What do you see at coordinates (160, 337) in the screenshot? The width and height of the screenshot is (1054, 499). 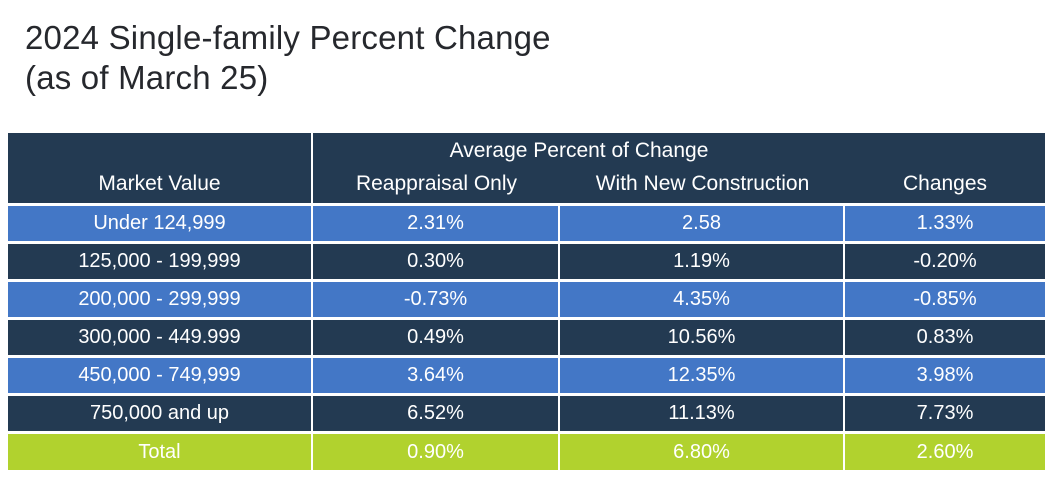 I see `cell-market-value: 300,000 - 449.999` at bounding box center [160, 337].